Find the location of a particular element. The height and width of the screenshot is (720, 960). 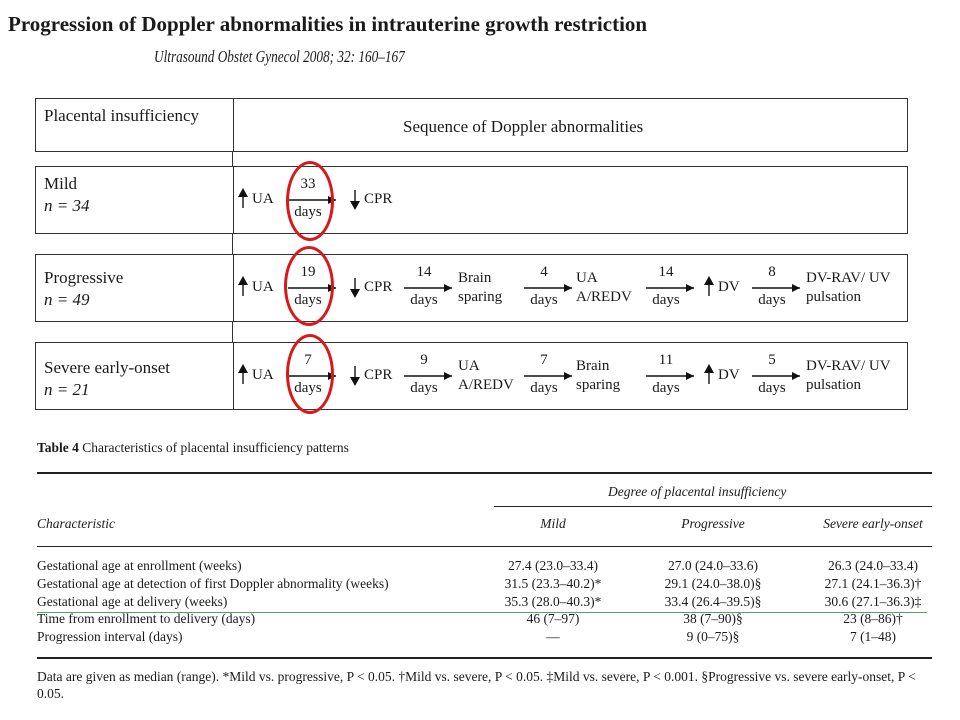

row-mild-name: Mild is located at coordinates (61, 183).